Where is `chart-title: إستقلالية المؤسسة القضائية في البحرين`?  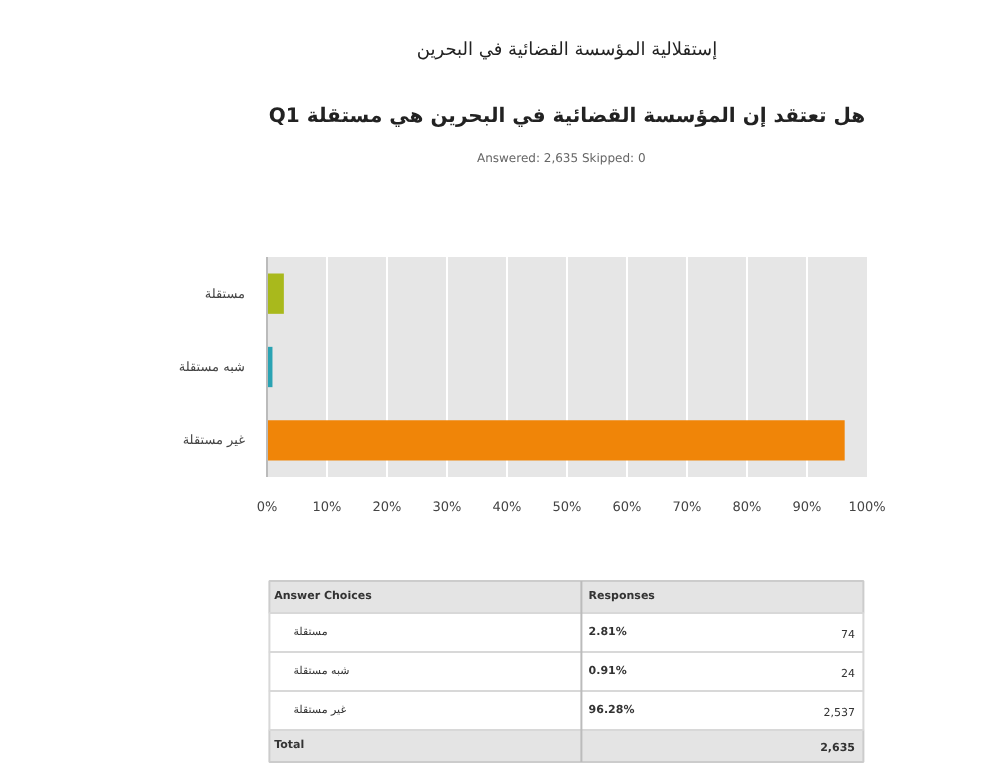 chart-title: إستقلالية المؤسسة القضائية في البحرين is located at coordinates (567, 51).